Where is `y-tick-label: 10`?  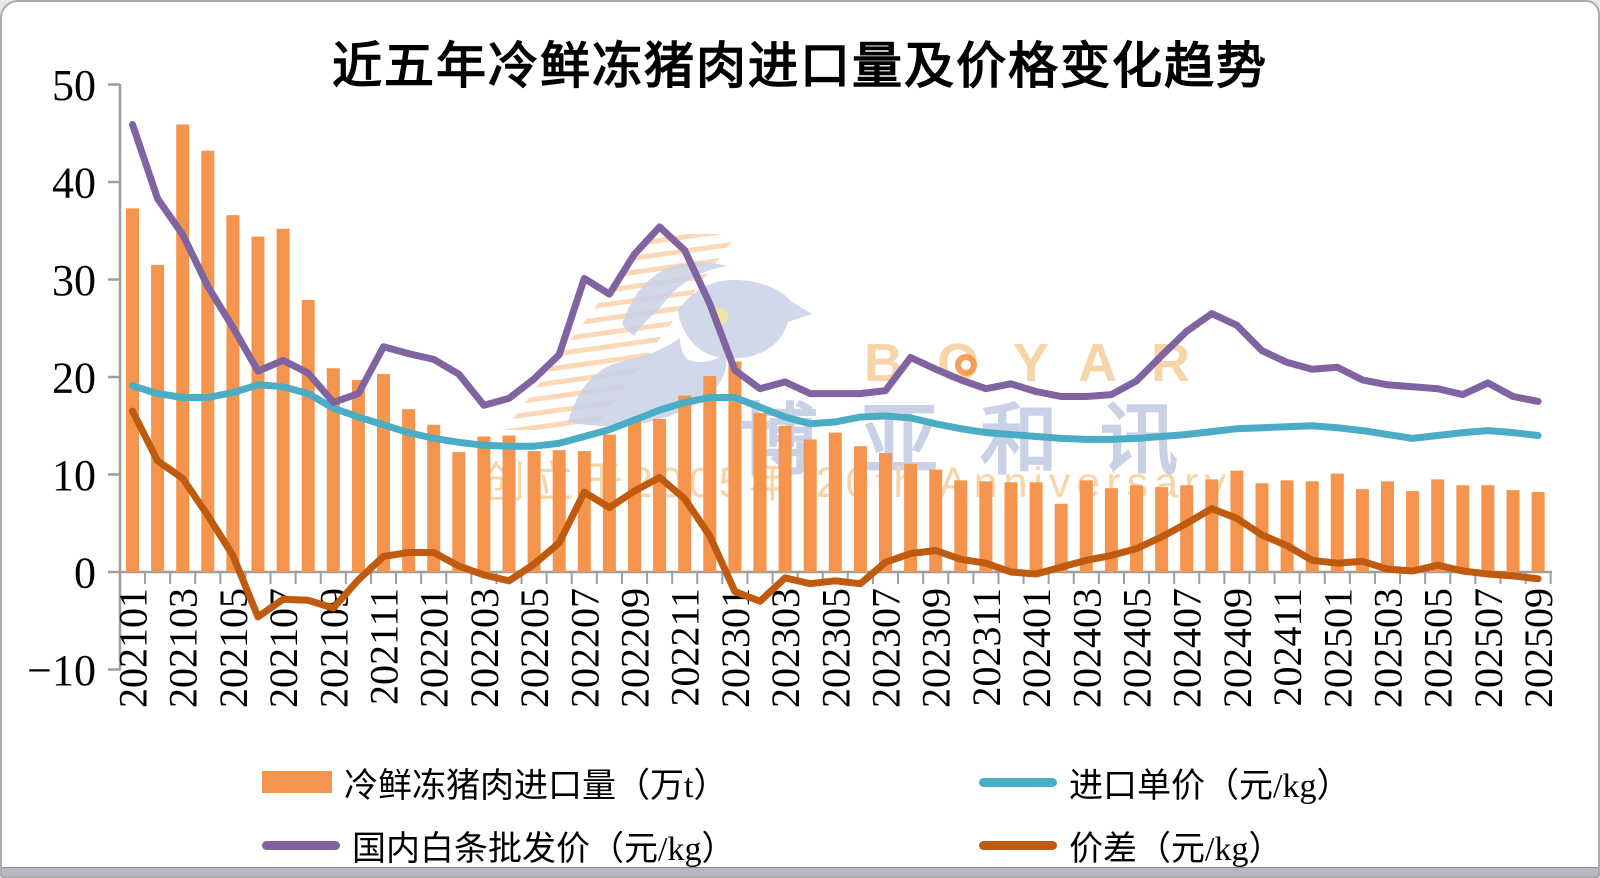
y-tick-label: 10 is located at coordinates (74, 475).